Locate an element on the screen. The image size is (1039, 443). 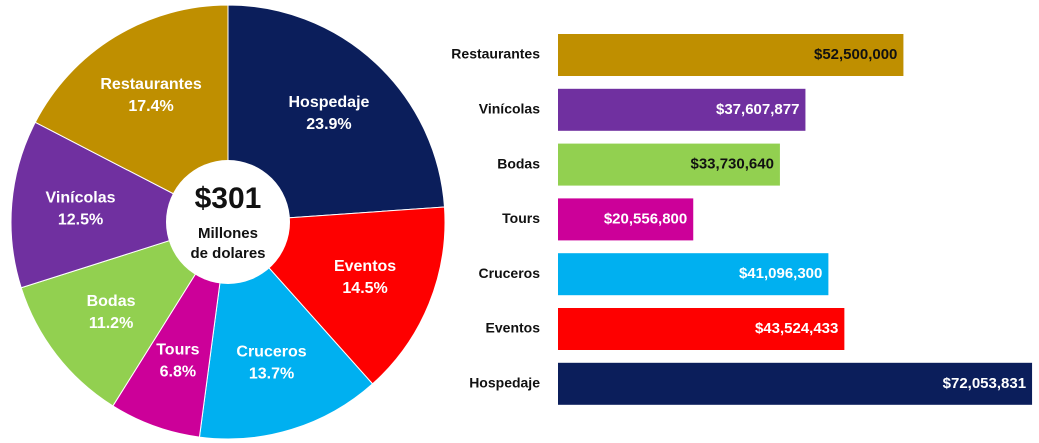
category-label: Hospedaje is located at coordinates (504, 383).